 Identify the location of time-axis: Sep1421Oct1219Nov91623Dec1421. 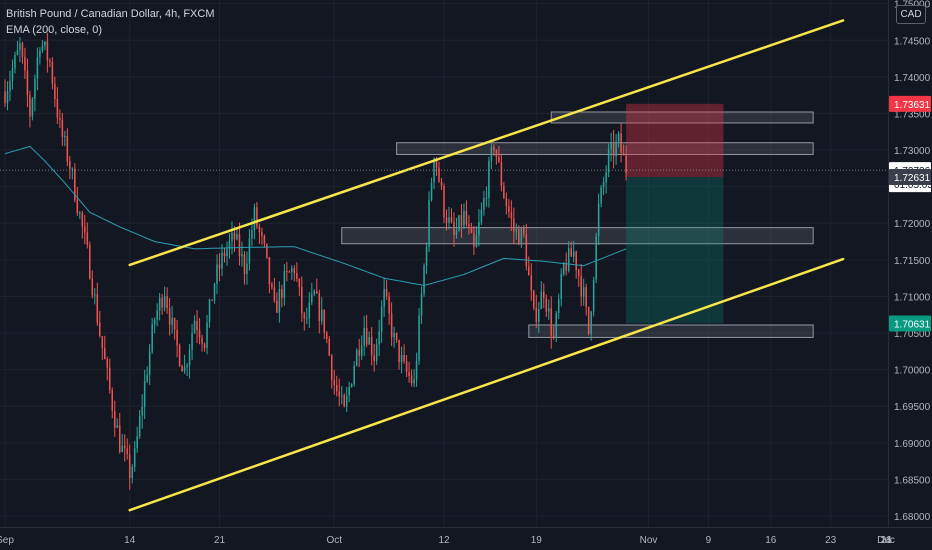
(466, 538).